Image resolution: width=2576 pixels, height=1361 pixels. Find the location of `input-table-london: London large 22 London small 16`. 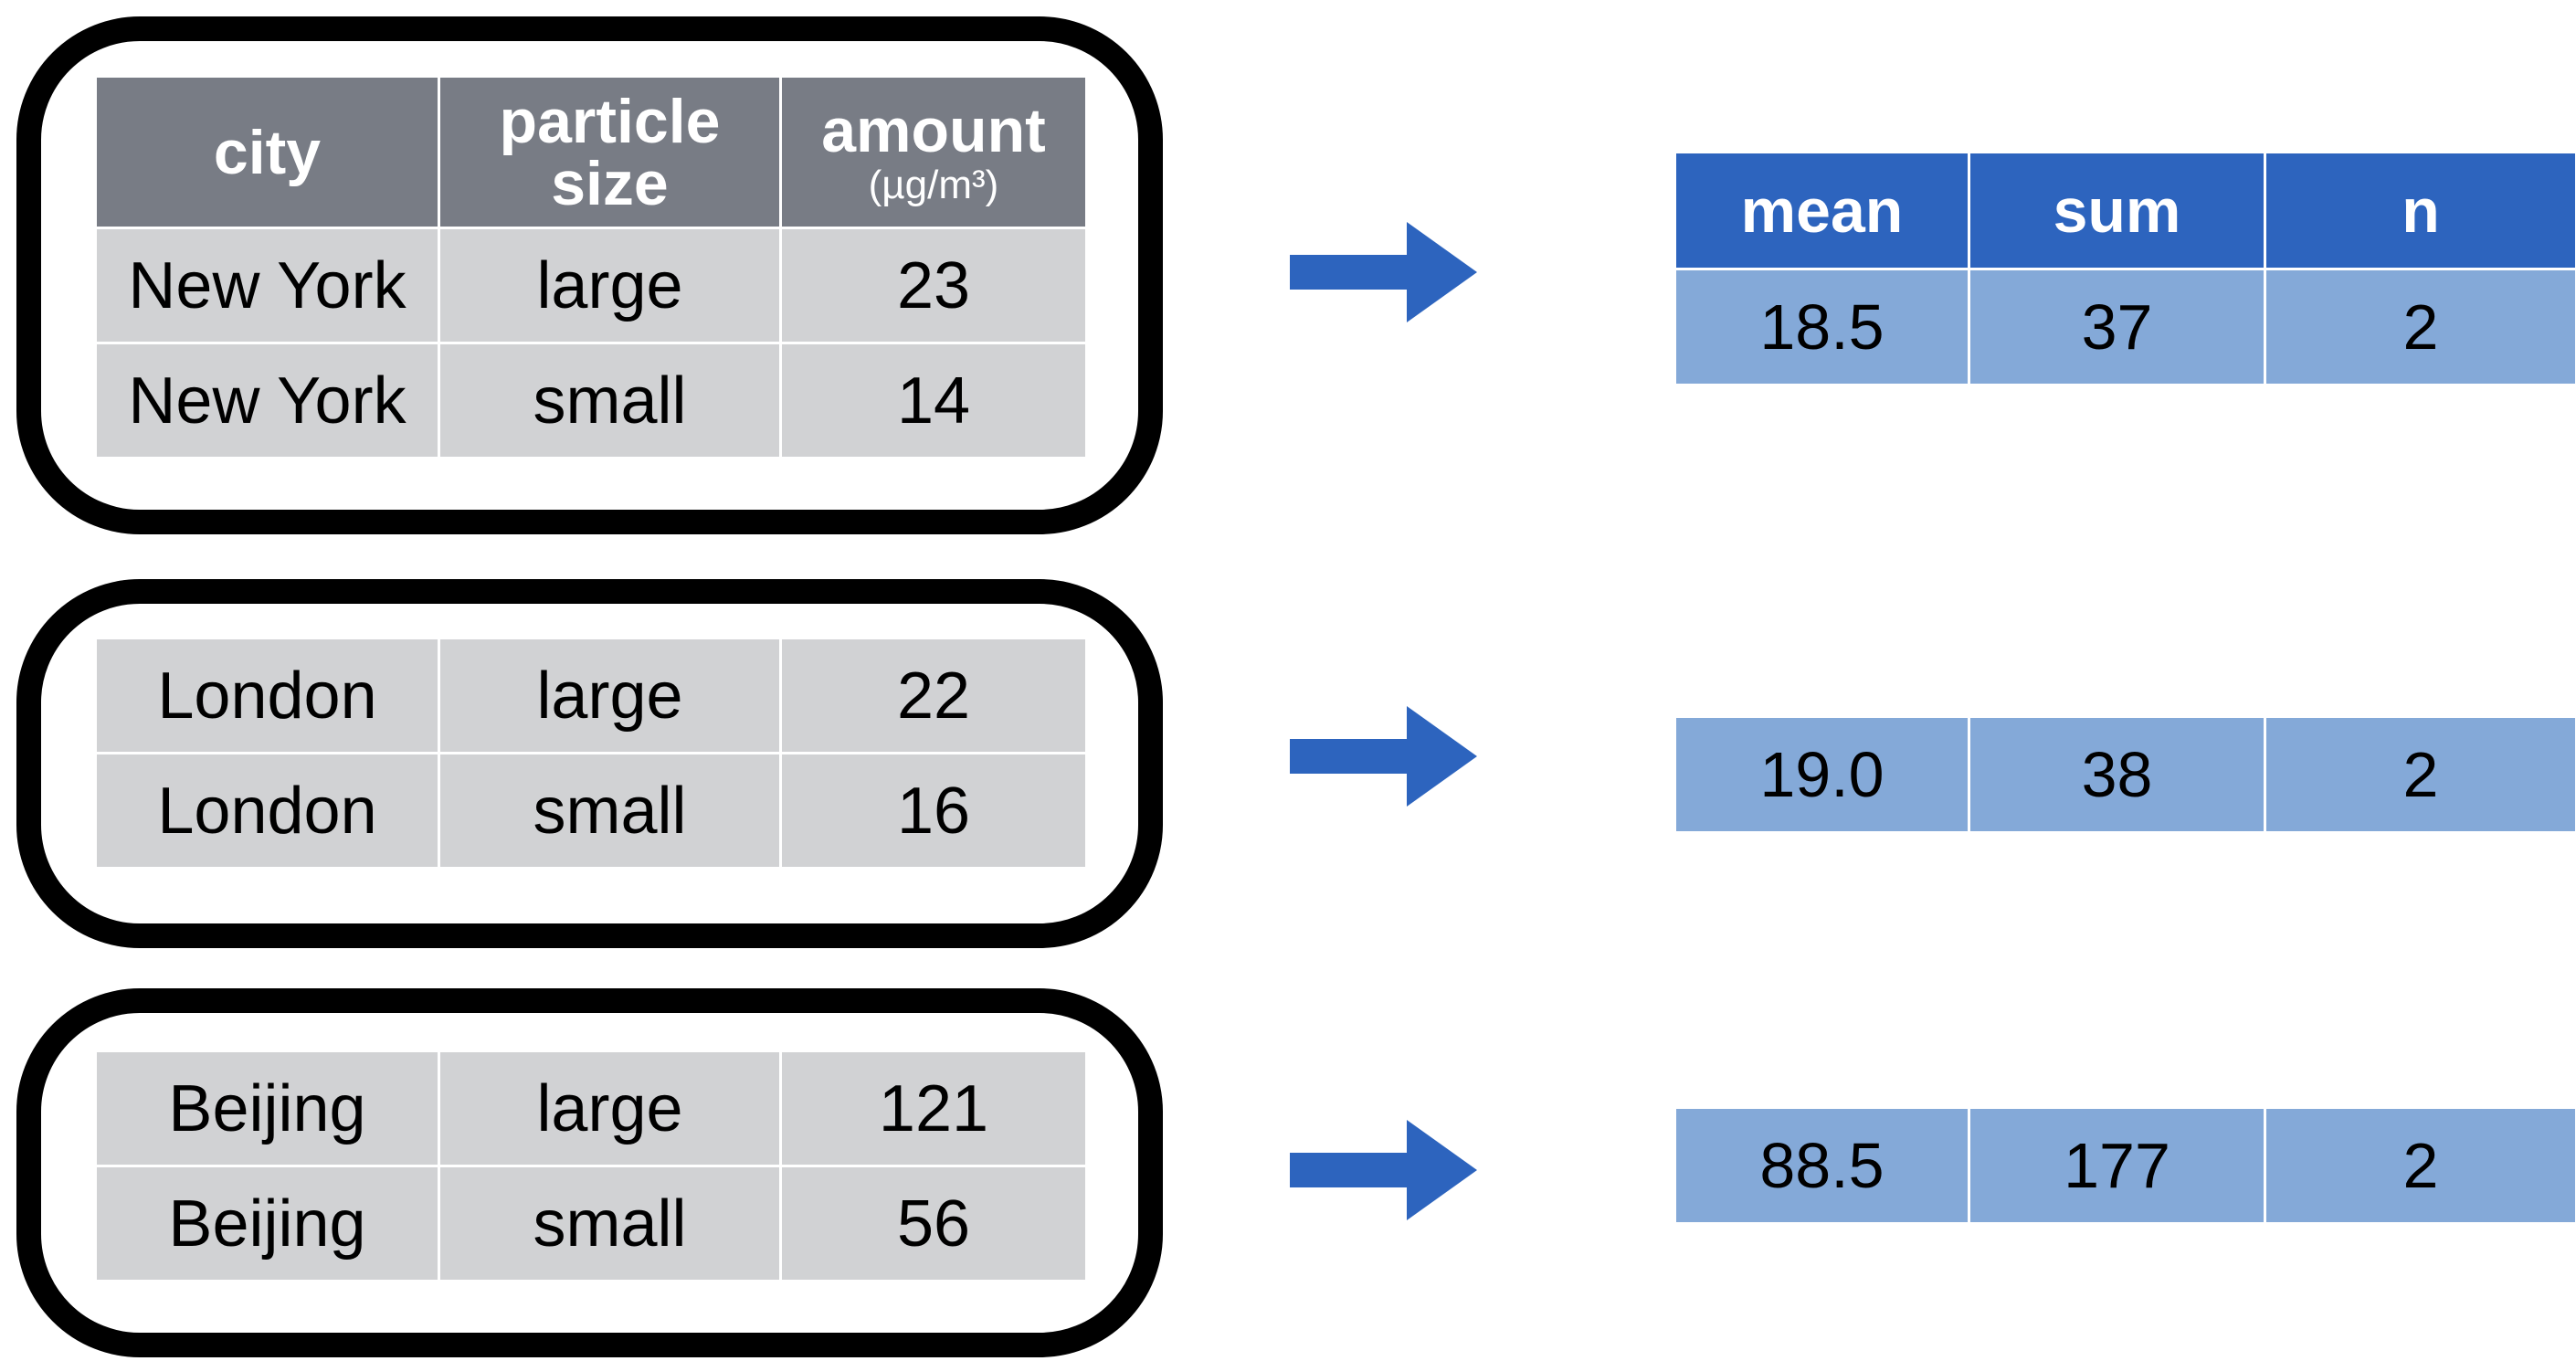

input-table-london: London large 22 London small 16 is located at coordinates (591, 754).